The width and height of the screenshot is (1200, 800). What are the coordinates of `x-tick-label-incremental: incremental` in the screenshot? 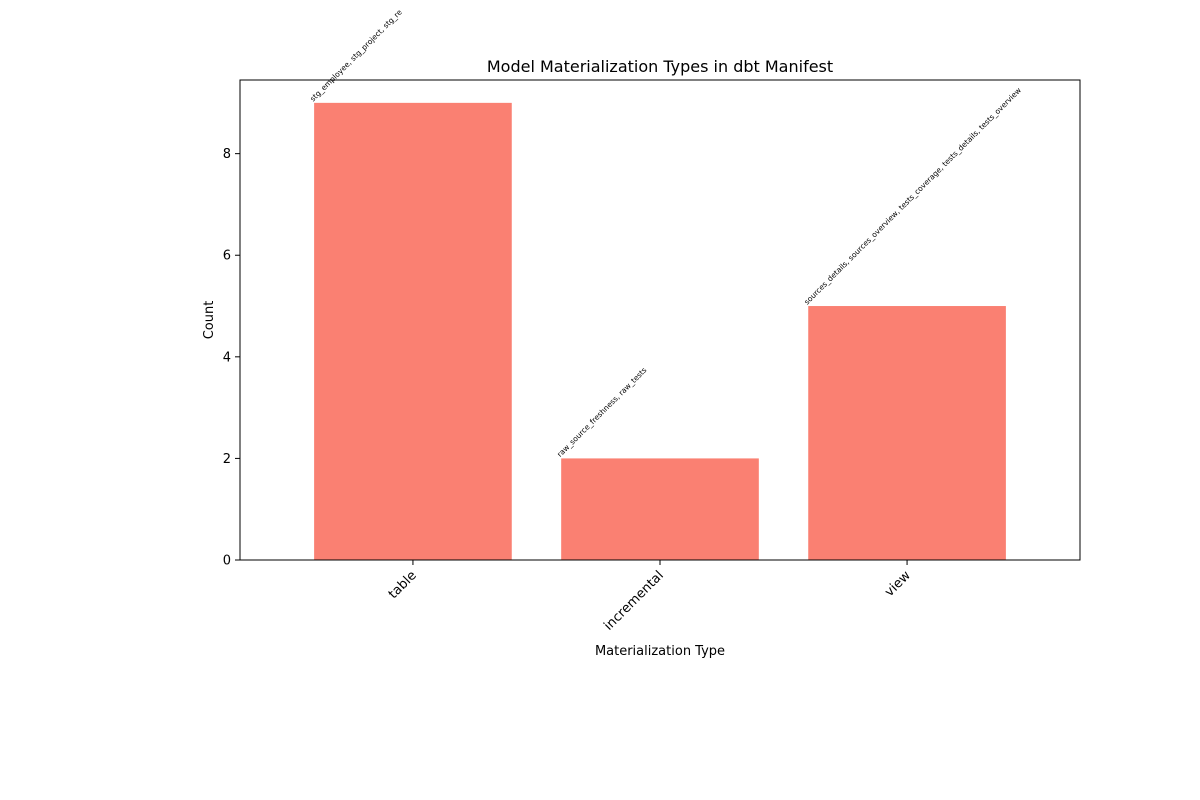 It's located at (634, 601).